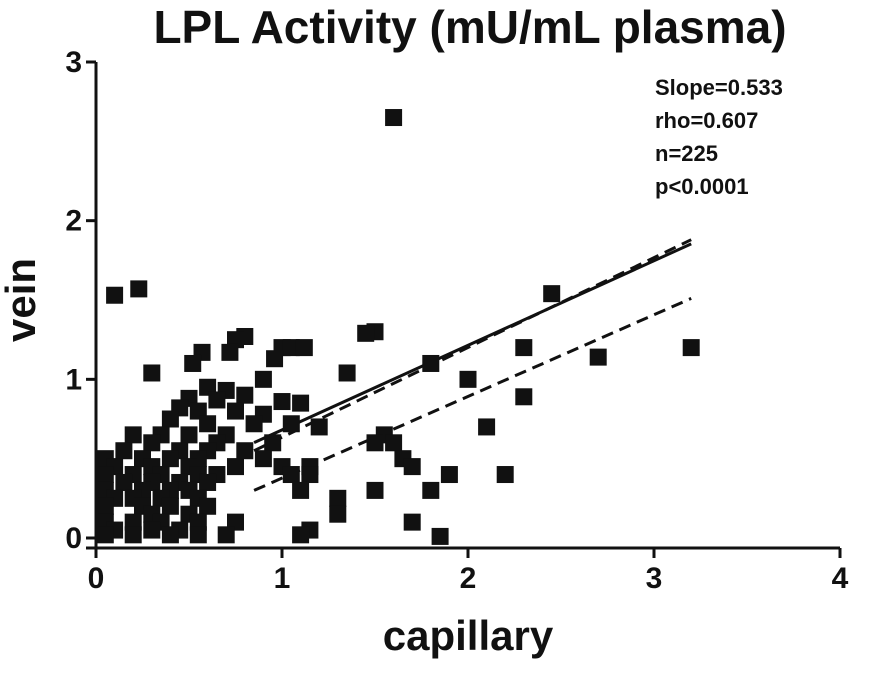  What do you see at coordinates (840, 578) in the screenshot?
I see `x-tick-label: 4` at bounding box center [840, 578].